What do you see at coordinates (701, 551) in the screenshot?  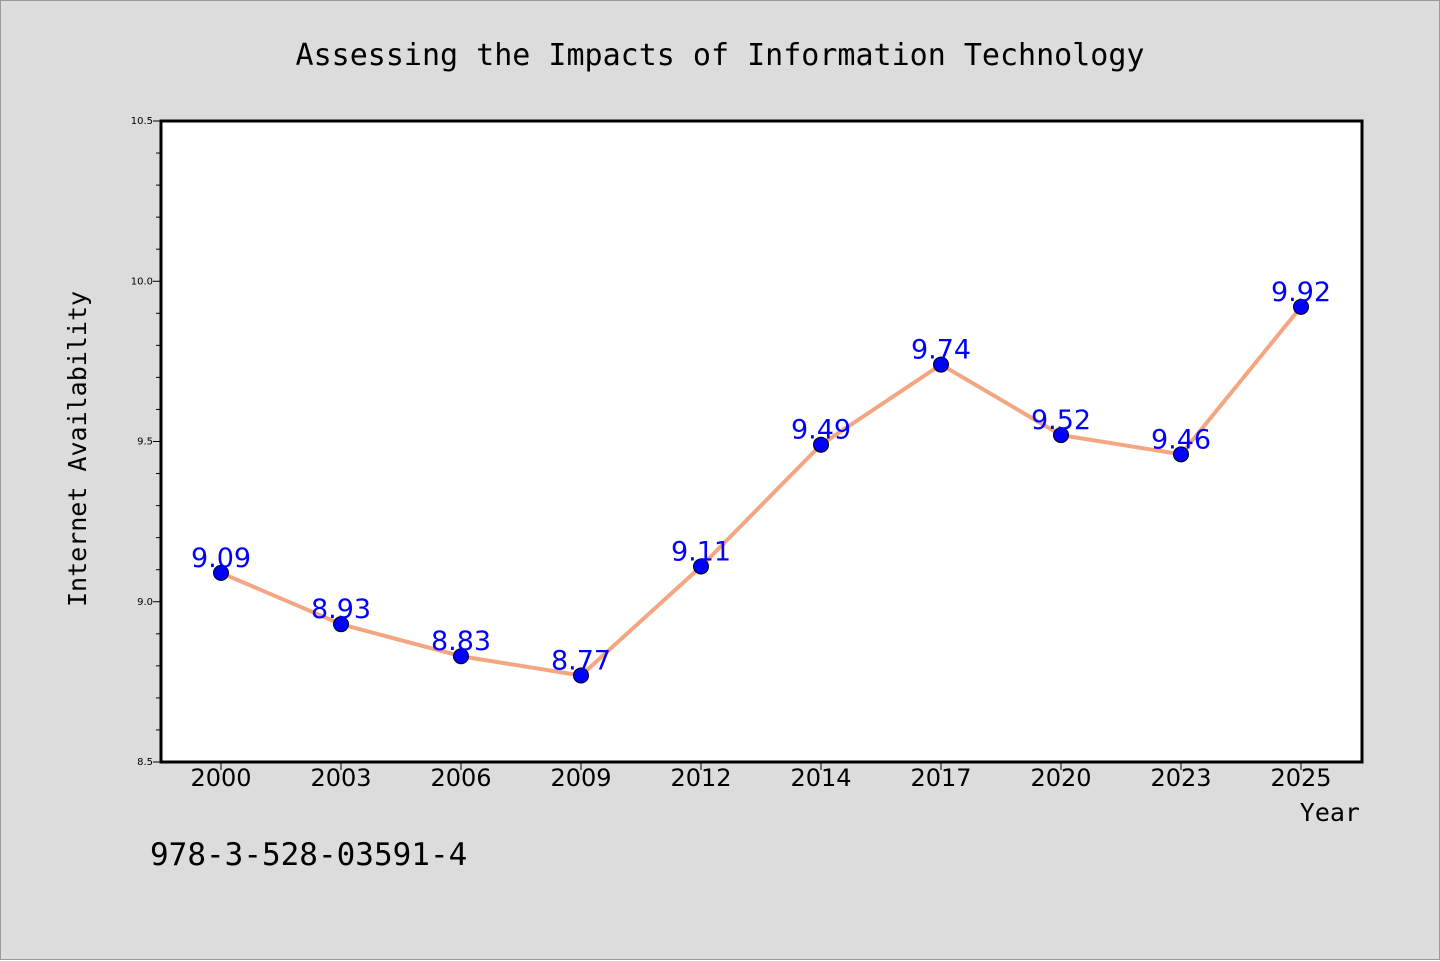 I see `data-label: 9.11` at bounding box center [701, 551].